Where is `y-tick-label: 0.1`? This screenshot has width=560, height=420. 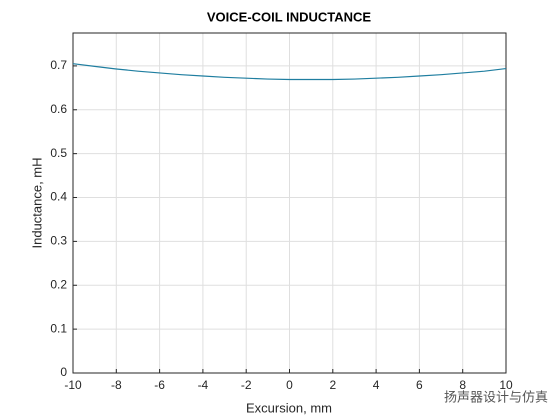
y-tick-label: 0.1 is located at coordinates (58, 328).